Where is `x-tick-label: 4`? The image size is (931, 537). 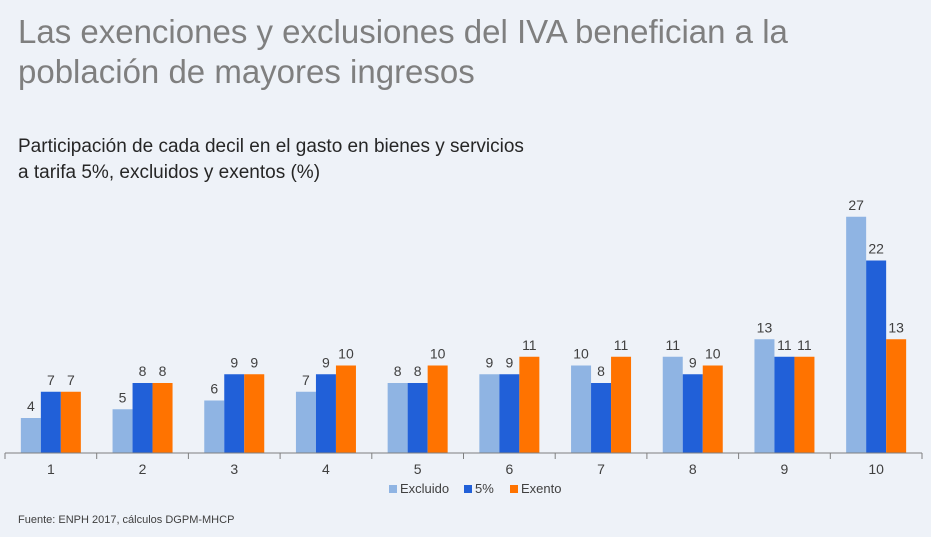 x-tick-label: 4 is located at coordinates (326, 469).